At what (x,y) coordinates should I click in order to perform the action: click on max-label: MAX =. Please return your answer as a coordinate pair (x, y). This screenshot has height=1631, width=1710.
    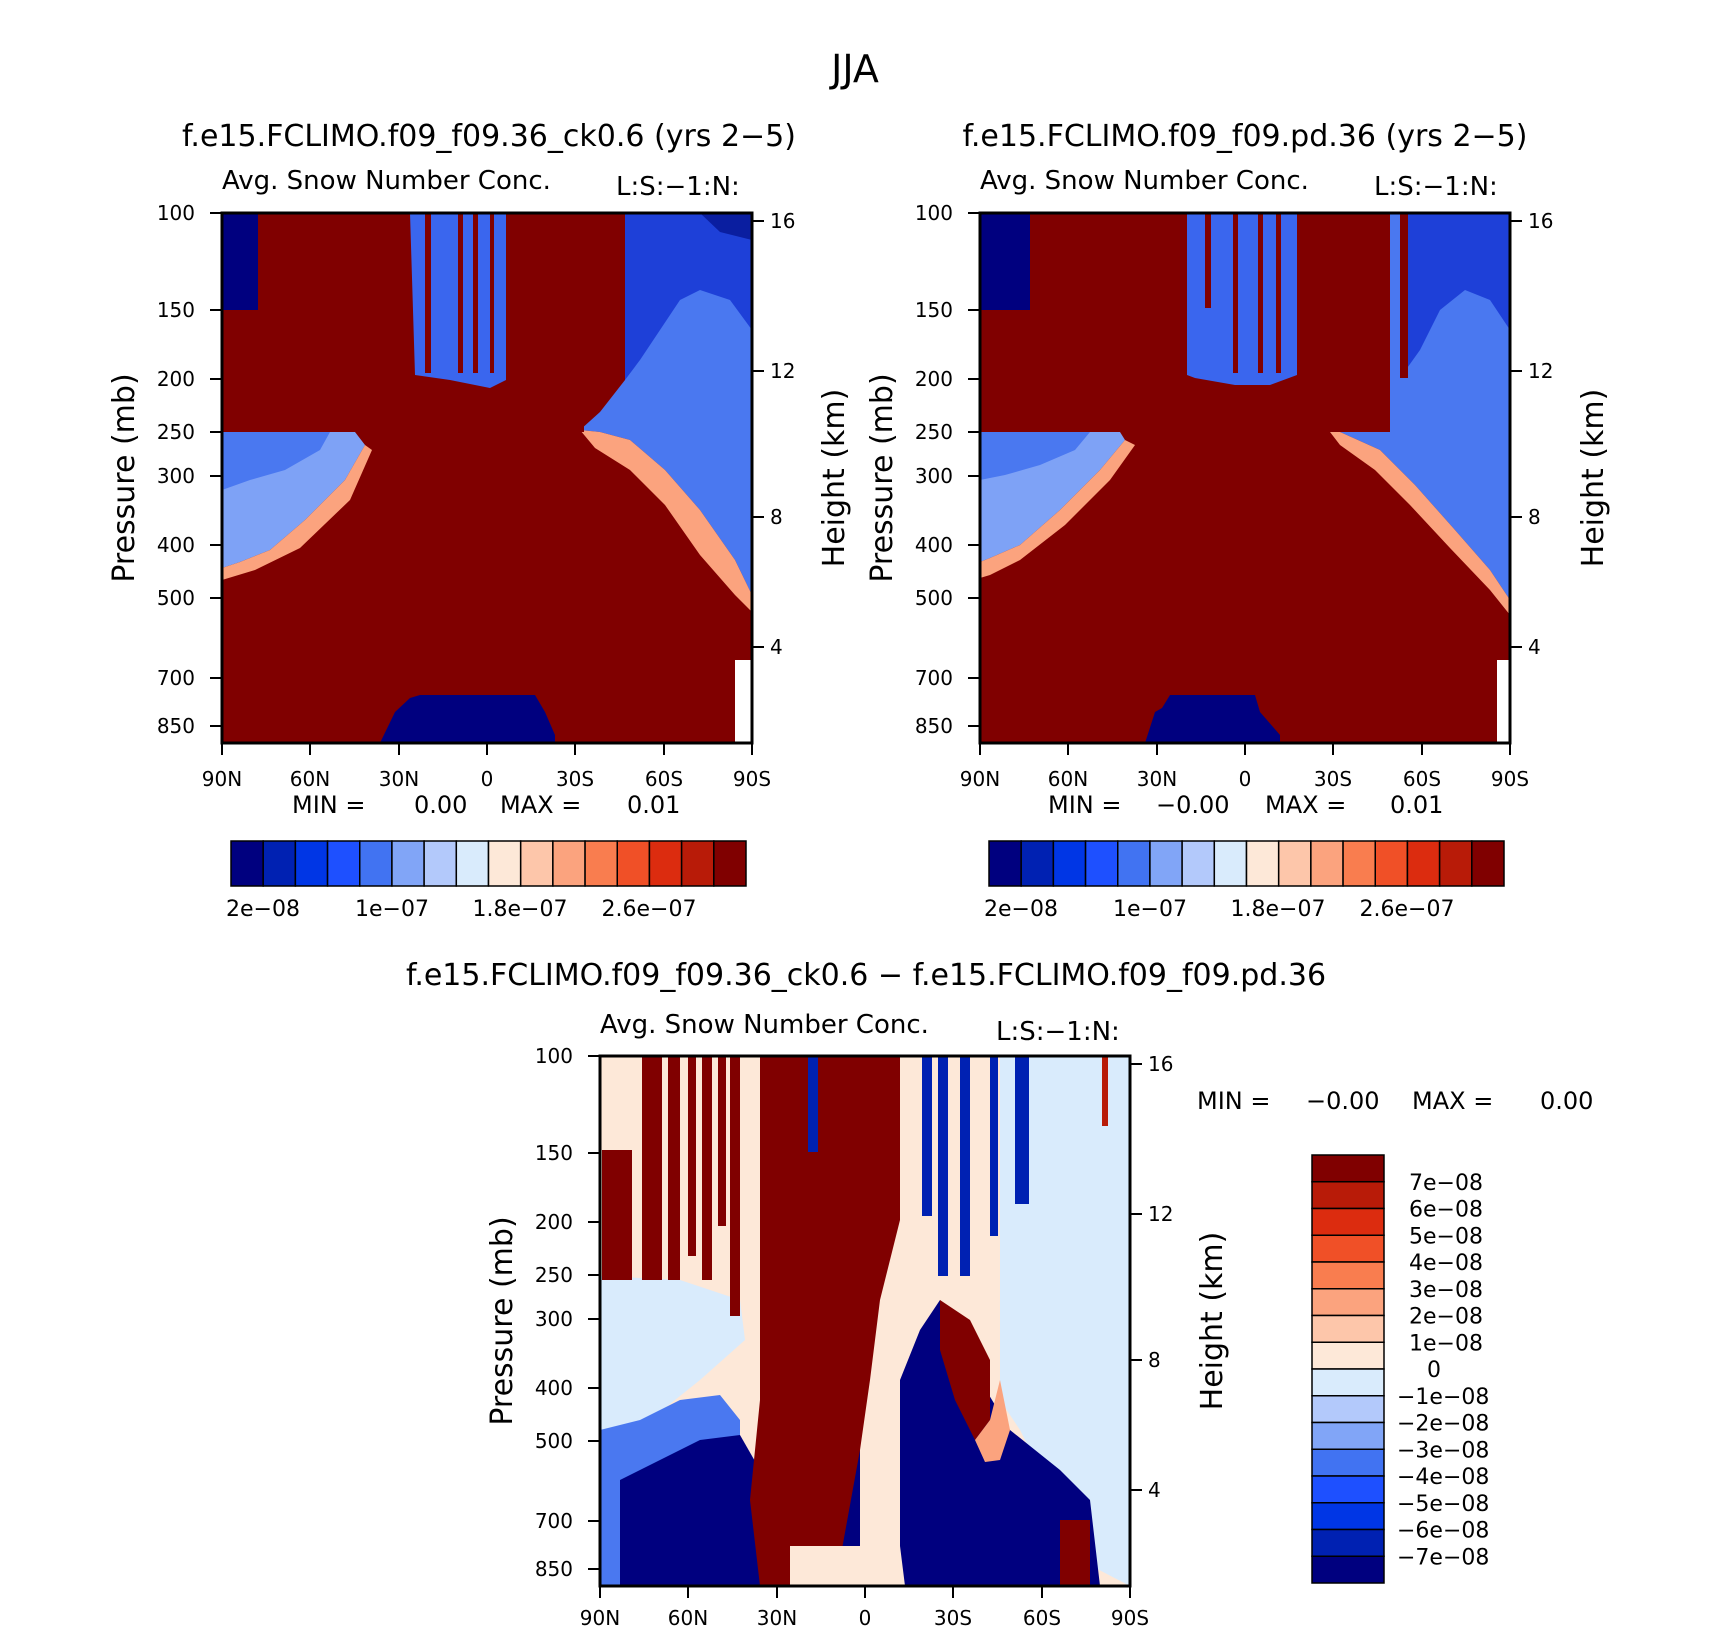
    Looking at the image, I should click on (540, 805).